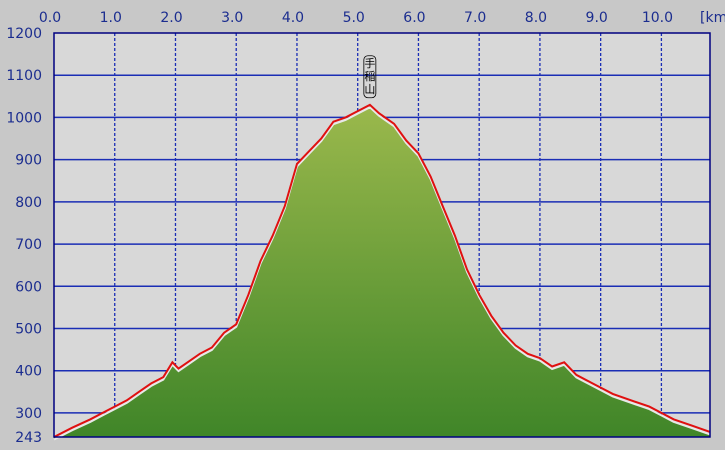 The width and height of the screenshot is (725, 450). Describe the element at coordinates (28, 161) in the screenshot. I see `y-tick-label: 900` at that location.